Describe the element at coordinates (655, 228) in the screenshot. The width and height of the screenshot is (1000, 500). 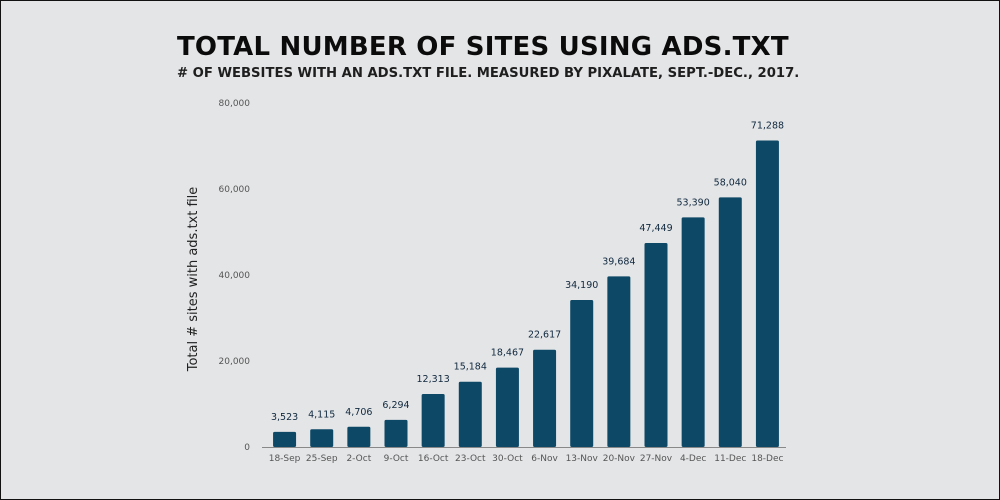
I see `data-label: 47,449` at that location.